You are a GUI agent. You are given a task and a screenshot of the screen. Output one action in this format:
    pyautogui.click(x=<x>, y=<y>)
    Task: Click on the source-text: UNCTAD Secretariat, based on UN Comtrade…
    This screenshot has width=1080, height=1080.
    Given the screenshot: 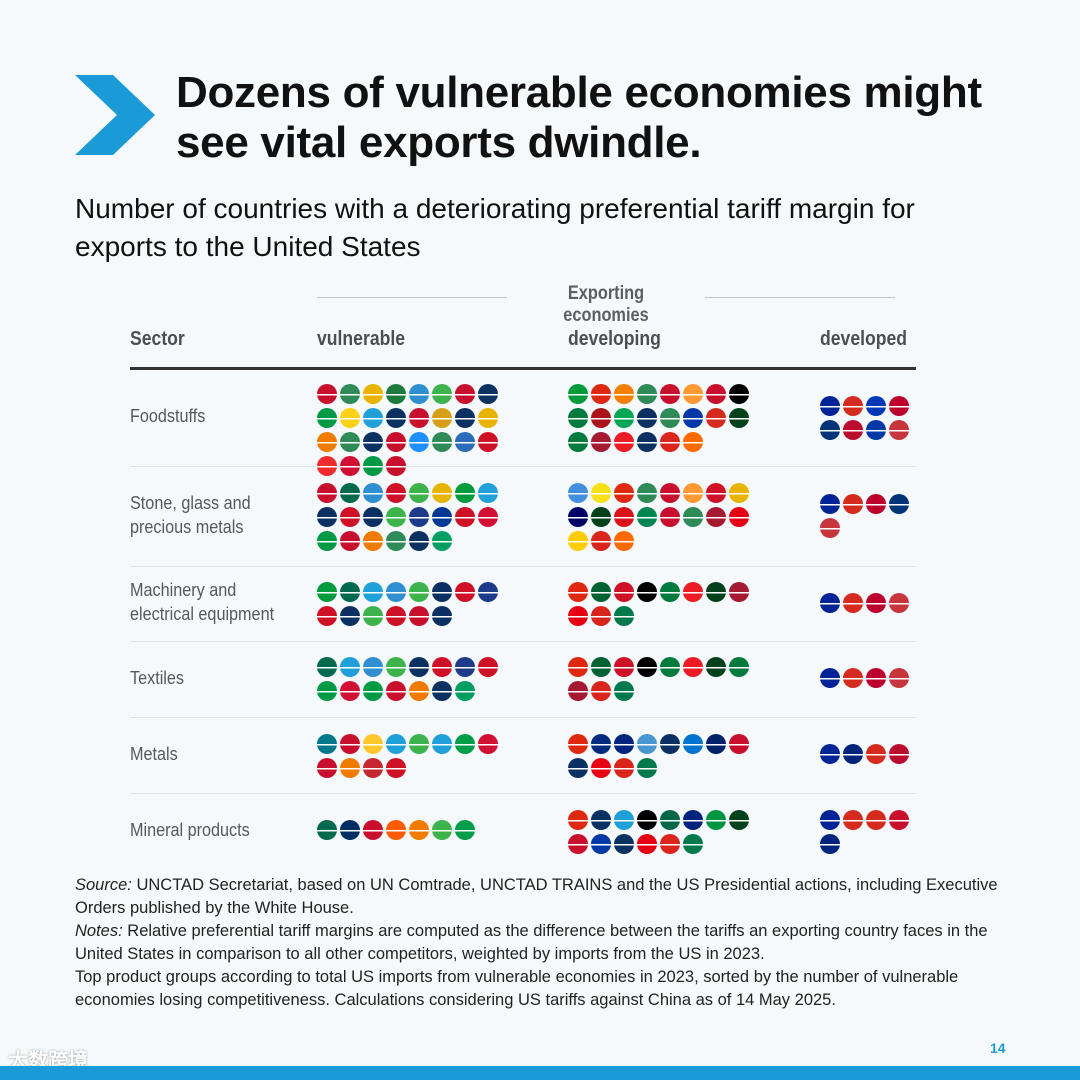 What is the action you would take?
    pyautogui.click(x=536, y=896)
    